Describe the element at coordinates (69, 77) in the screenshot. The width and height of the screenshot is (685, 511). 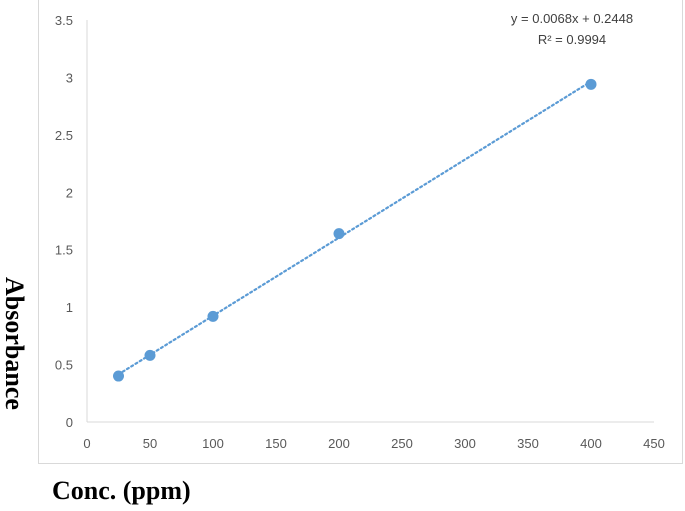
I see `y-tick-label: 3` at that location.